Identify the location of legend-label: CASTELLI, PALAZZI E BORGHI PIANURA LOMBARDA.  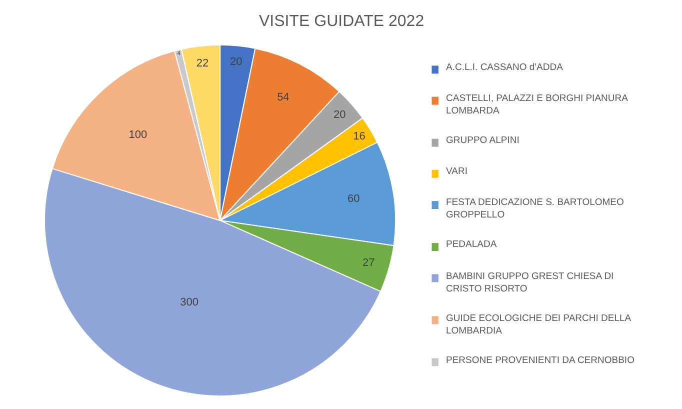
(537, 104).